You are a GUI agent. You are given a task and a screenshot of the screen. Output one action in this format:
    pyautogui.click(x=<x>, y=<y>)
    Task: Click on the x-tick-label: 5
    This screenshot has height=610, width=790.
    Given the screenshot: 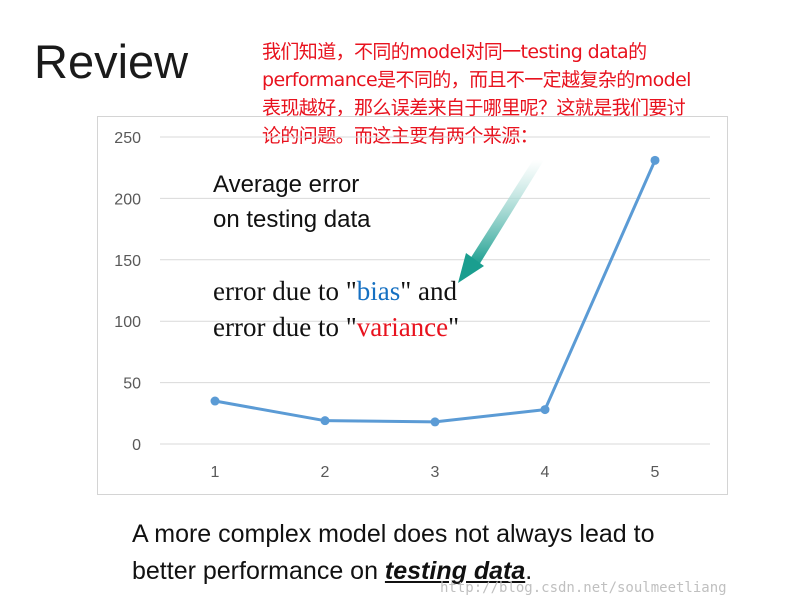 What is the action you would take?
    pyautogui.click(x=655, y=472)
    